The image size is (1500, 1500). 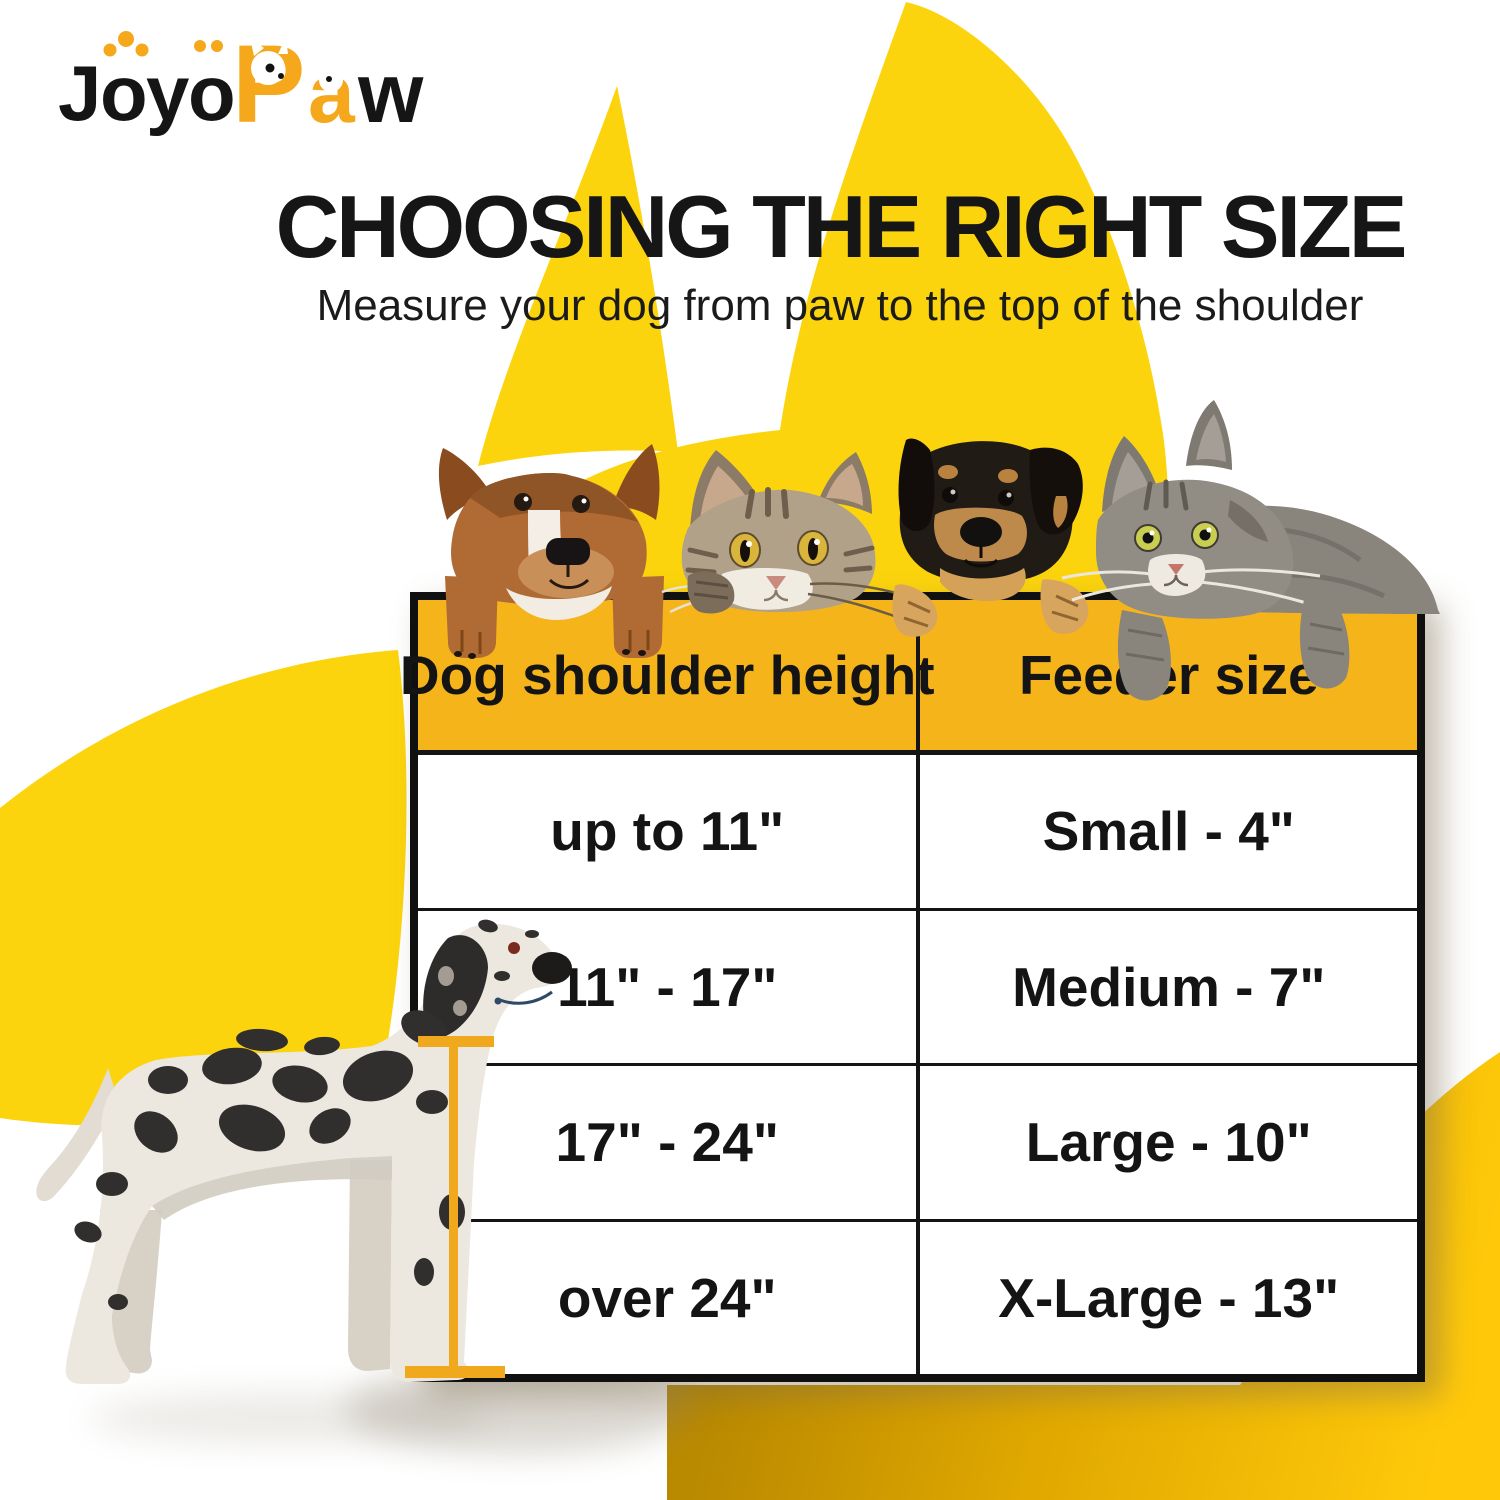 I want to click on feeder-size-value: Medium - 7", so click(x=1169, y=986).